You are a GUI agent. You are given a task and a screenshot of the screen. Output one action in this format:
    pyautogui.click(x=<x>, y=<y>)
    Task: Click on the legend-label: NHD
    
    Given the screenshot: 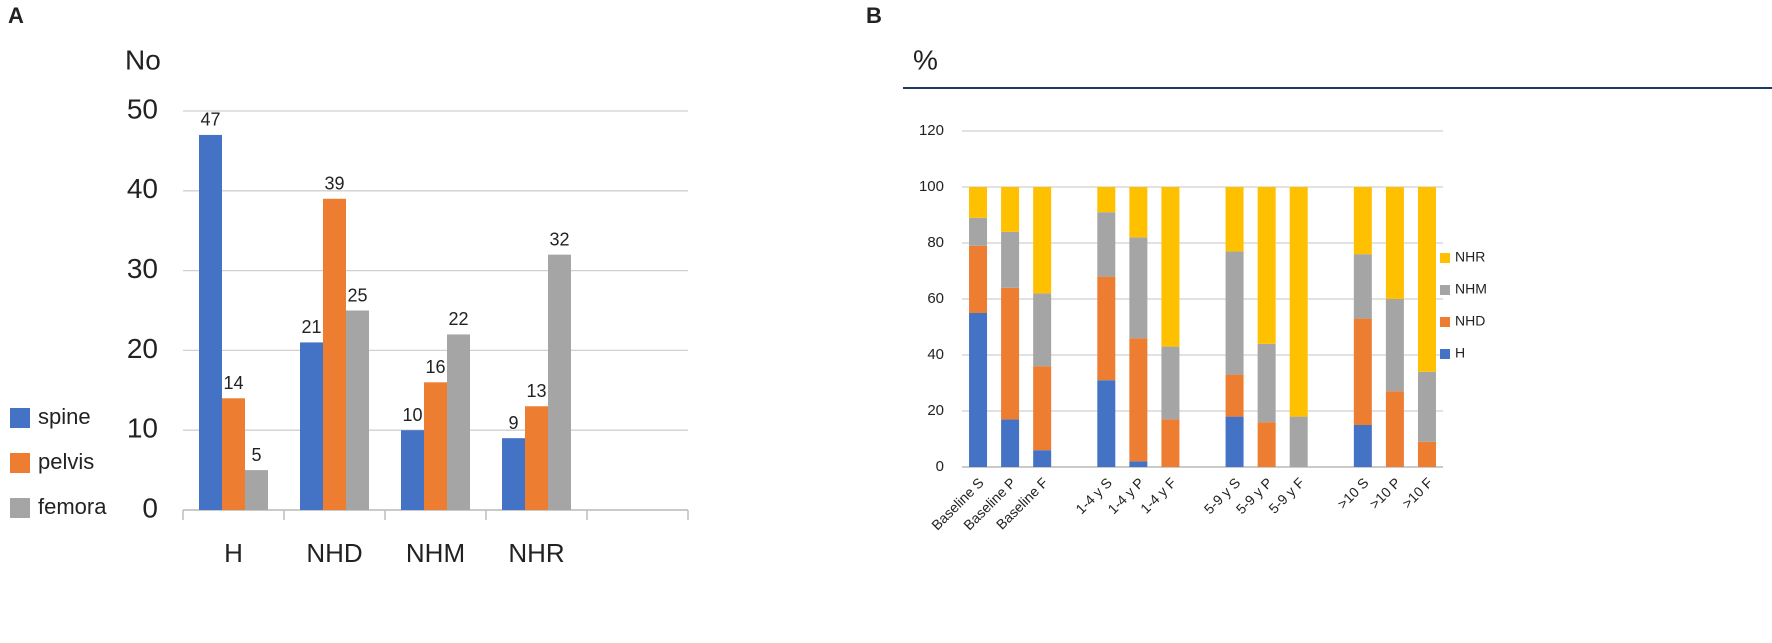 What is the action you would take?
    pyautogui.click(x=1470, y=321)
    